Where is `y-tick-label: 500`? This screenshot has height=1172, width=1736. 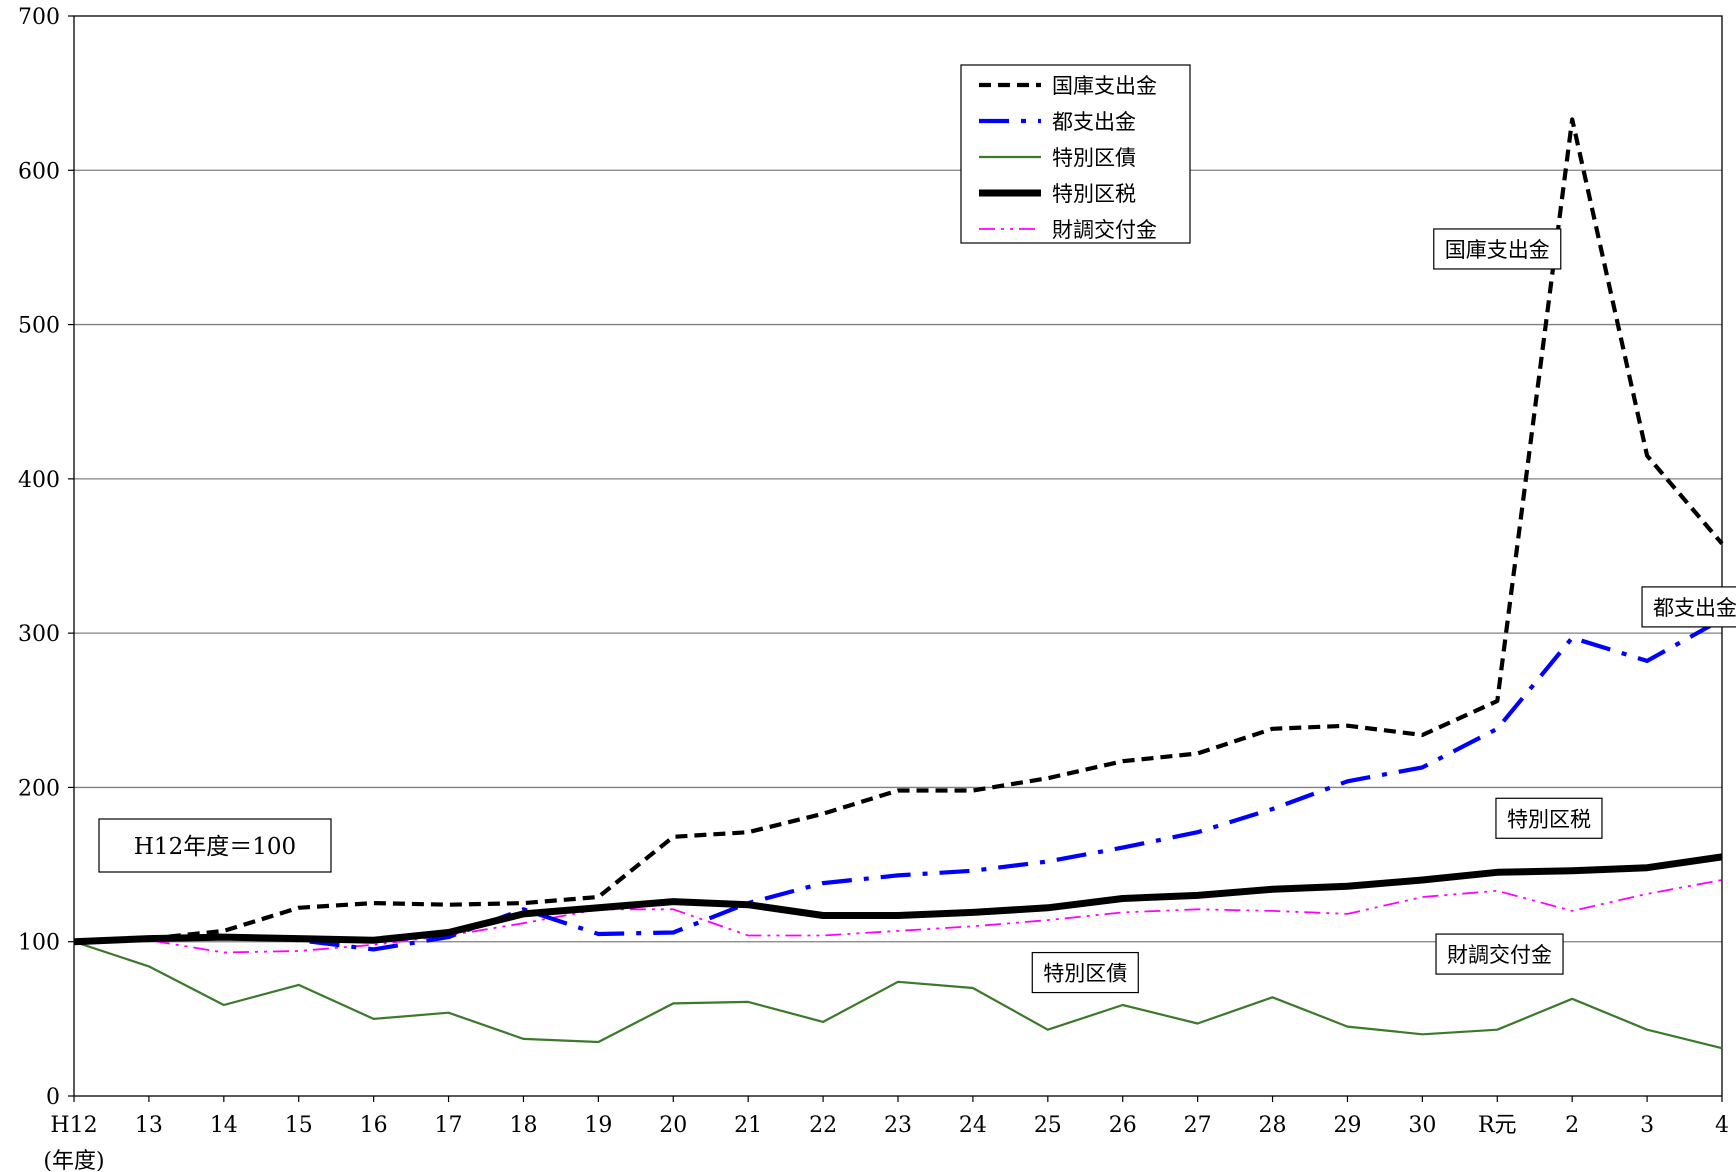
y-tick-label: 500 is located at coordinates (39, 326).